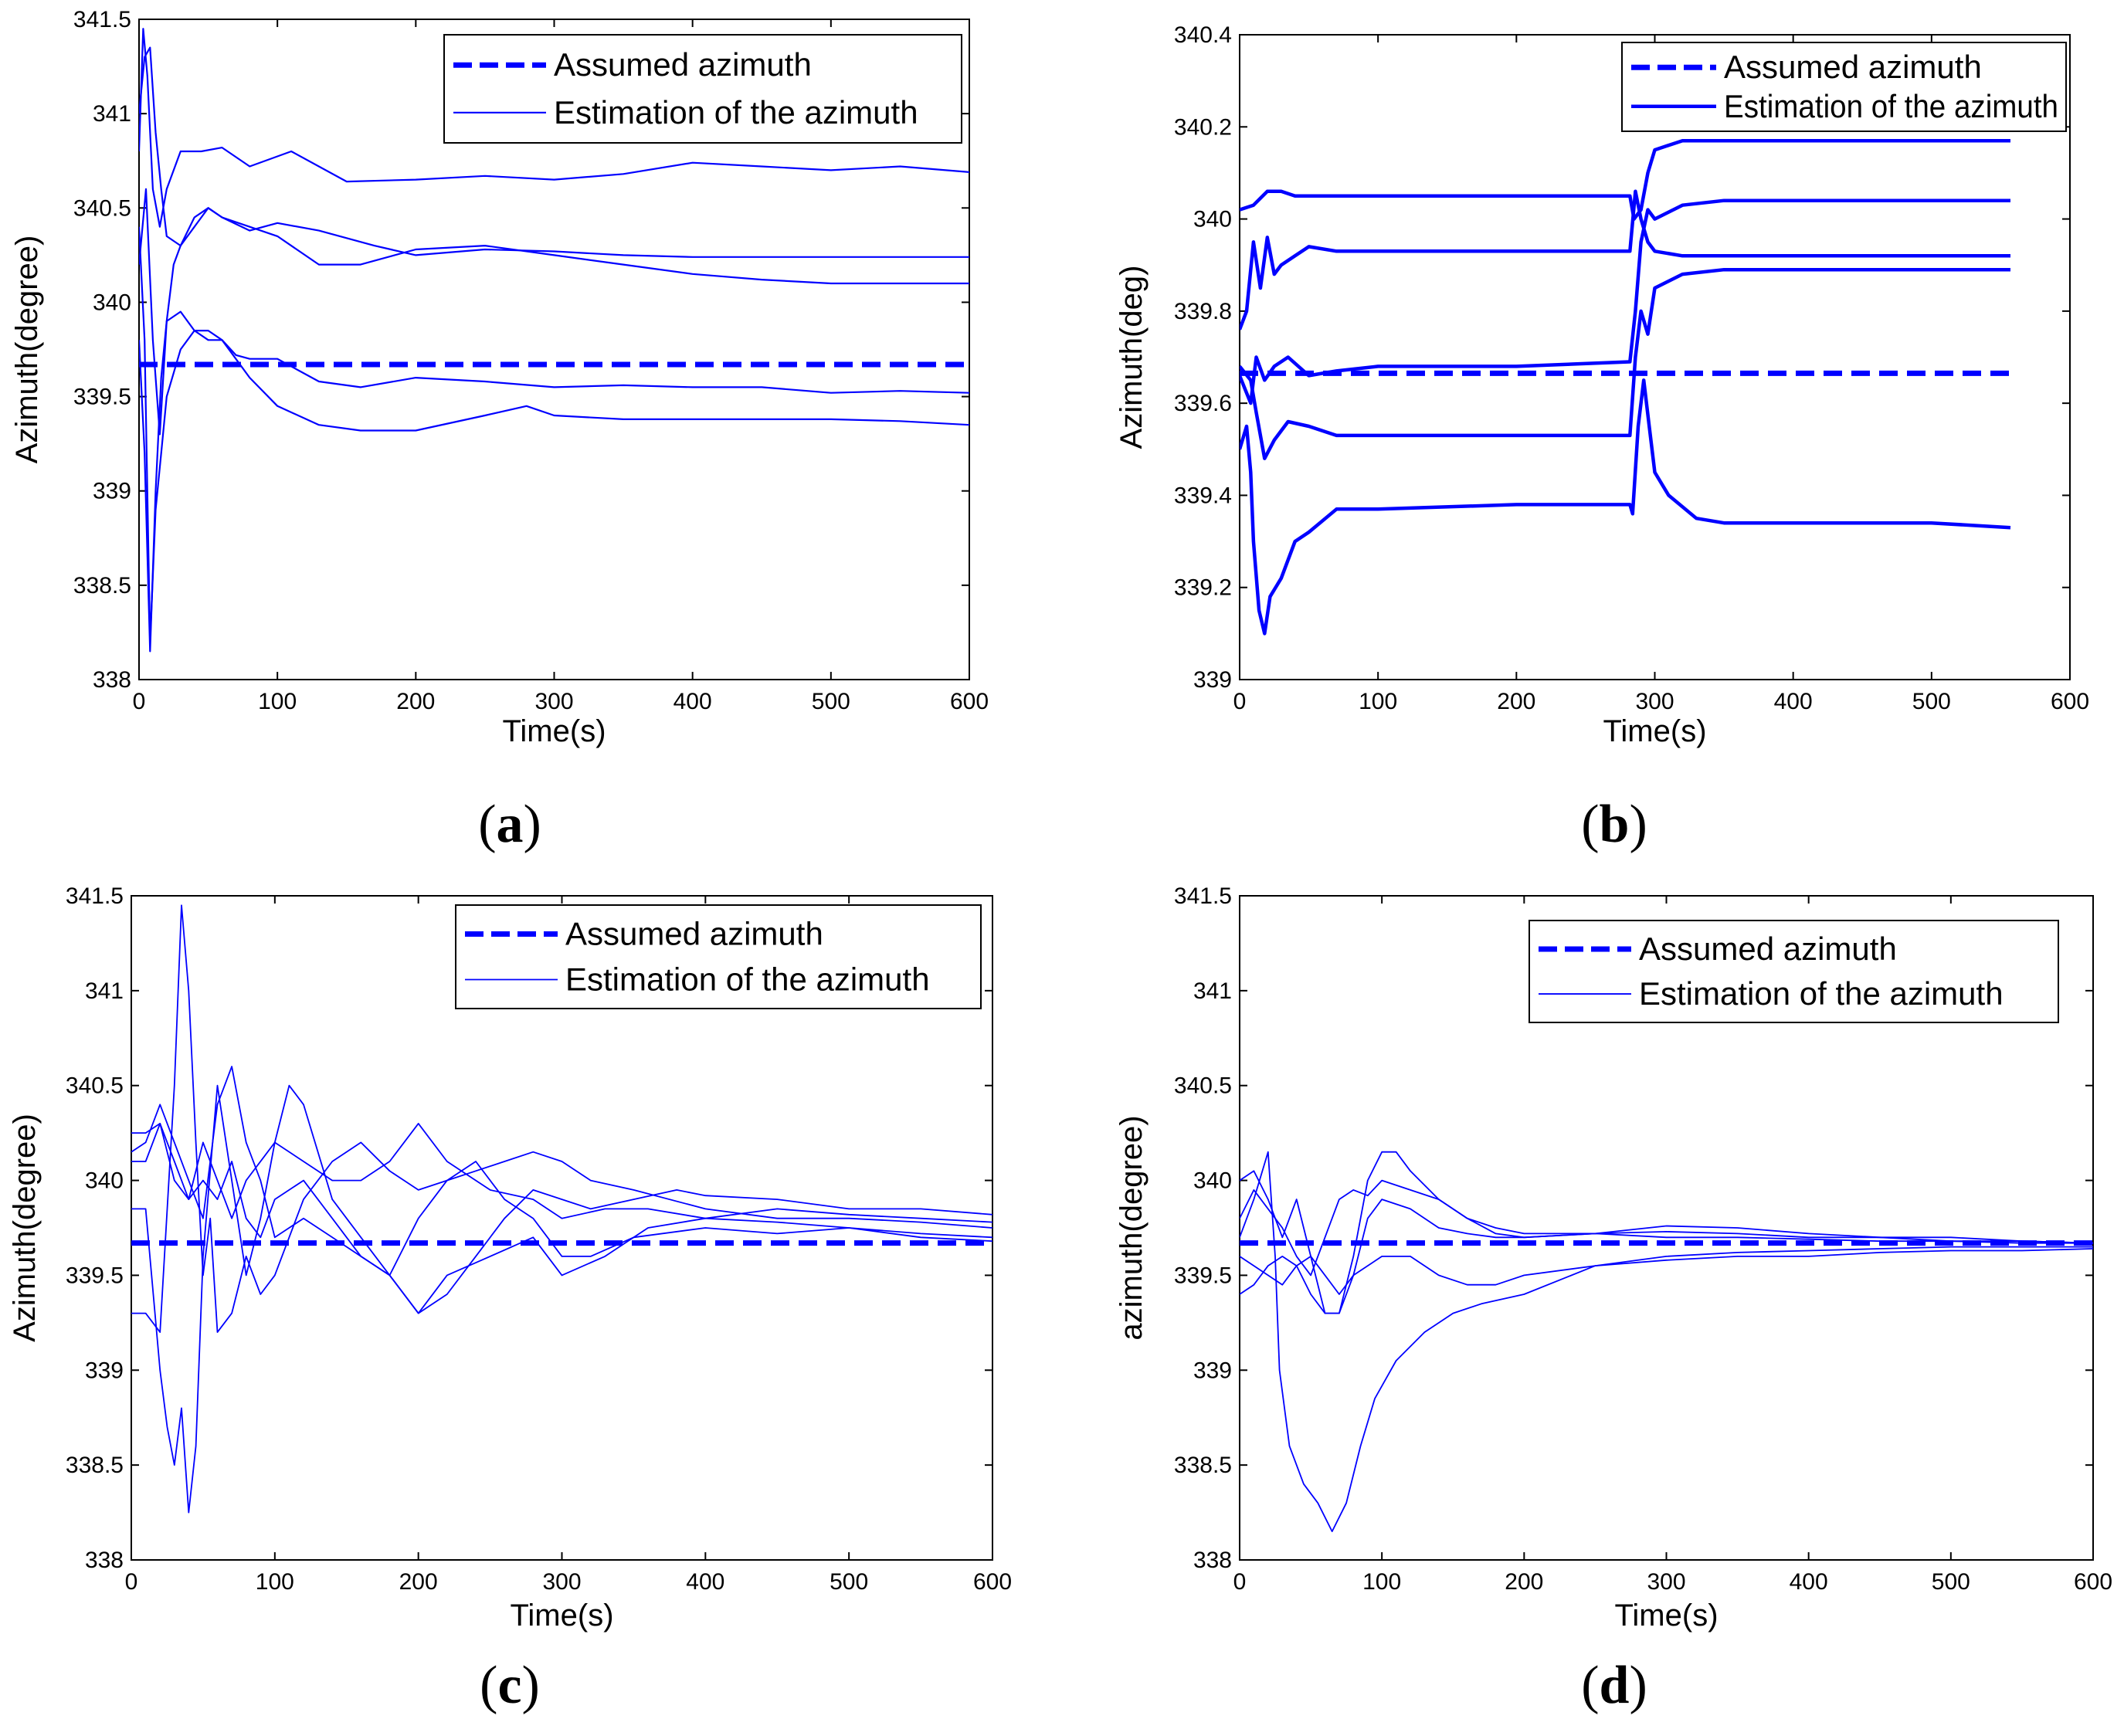 Image resolution: width=2124 pixels, height=1736 pixels. Describe the element at coordinates (1203, 588) in the screenshot. I see `y-tick-label: 339.2` at that location.